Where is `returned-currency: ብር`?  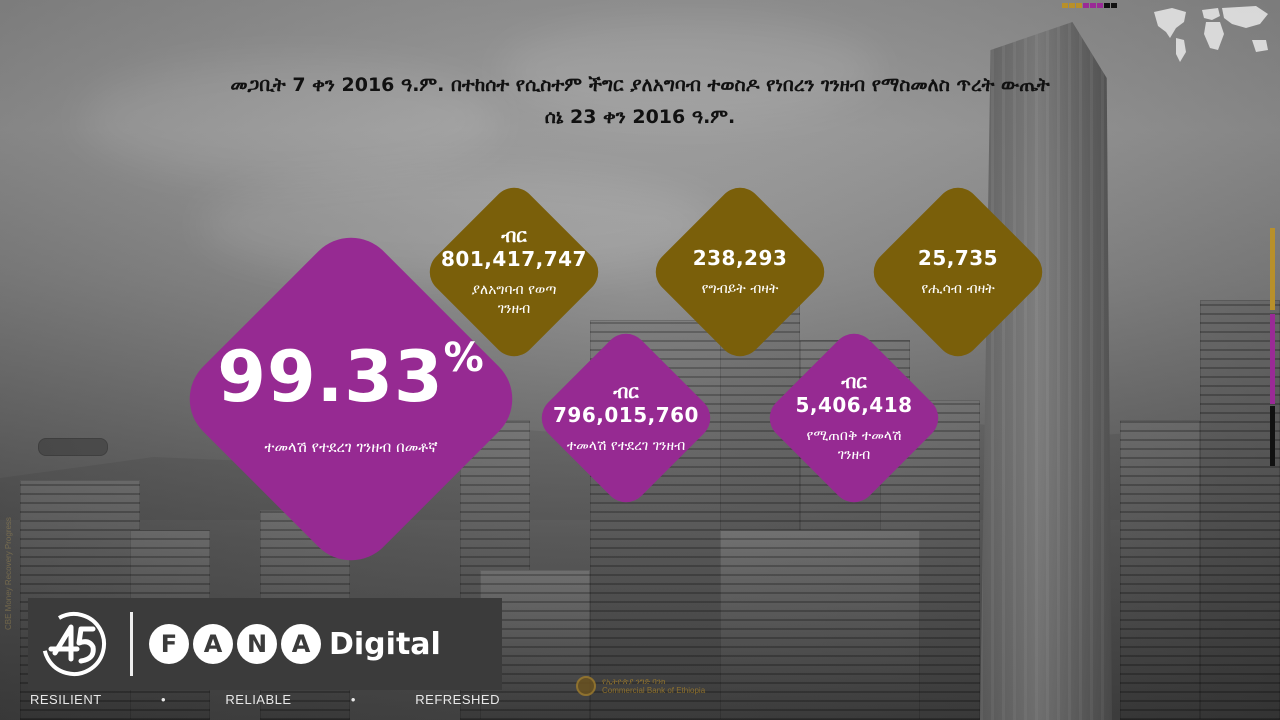
returned-currency: ብር is located at coordinates (626, 391).